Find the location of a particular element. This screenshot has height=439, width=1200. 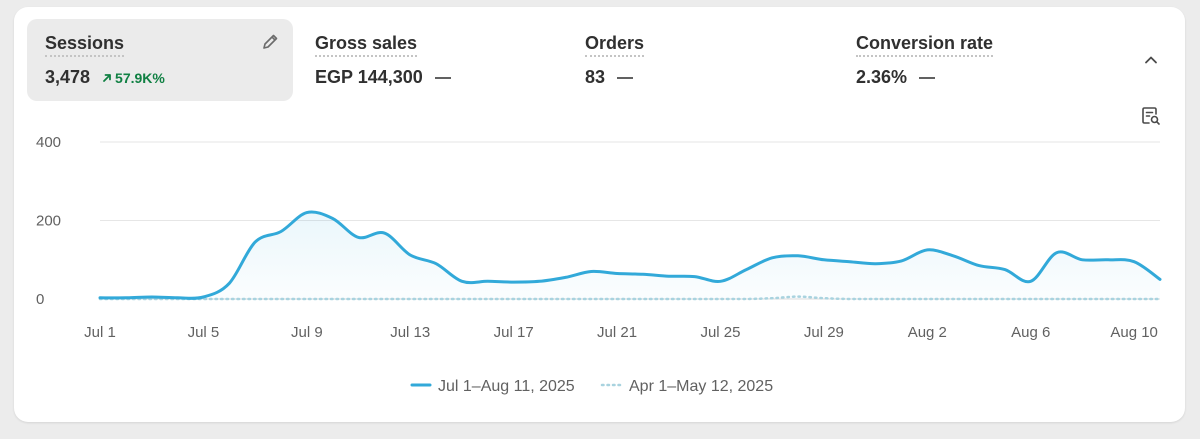

x-tick-label: Jul 5 is located at coordinates (204, 332).